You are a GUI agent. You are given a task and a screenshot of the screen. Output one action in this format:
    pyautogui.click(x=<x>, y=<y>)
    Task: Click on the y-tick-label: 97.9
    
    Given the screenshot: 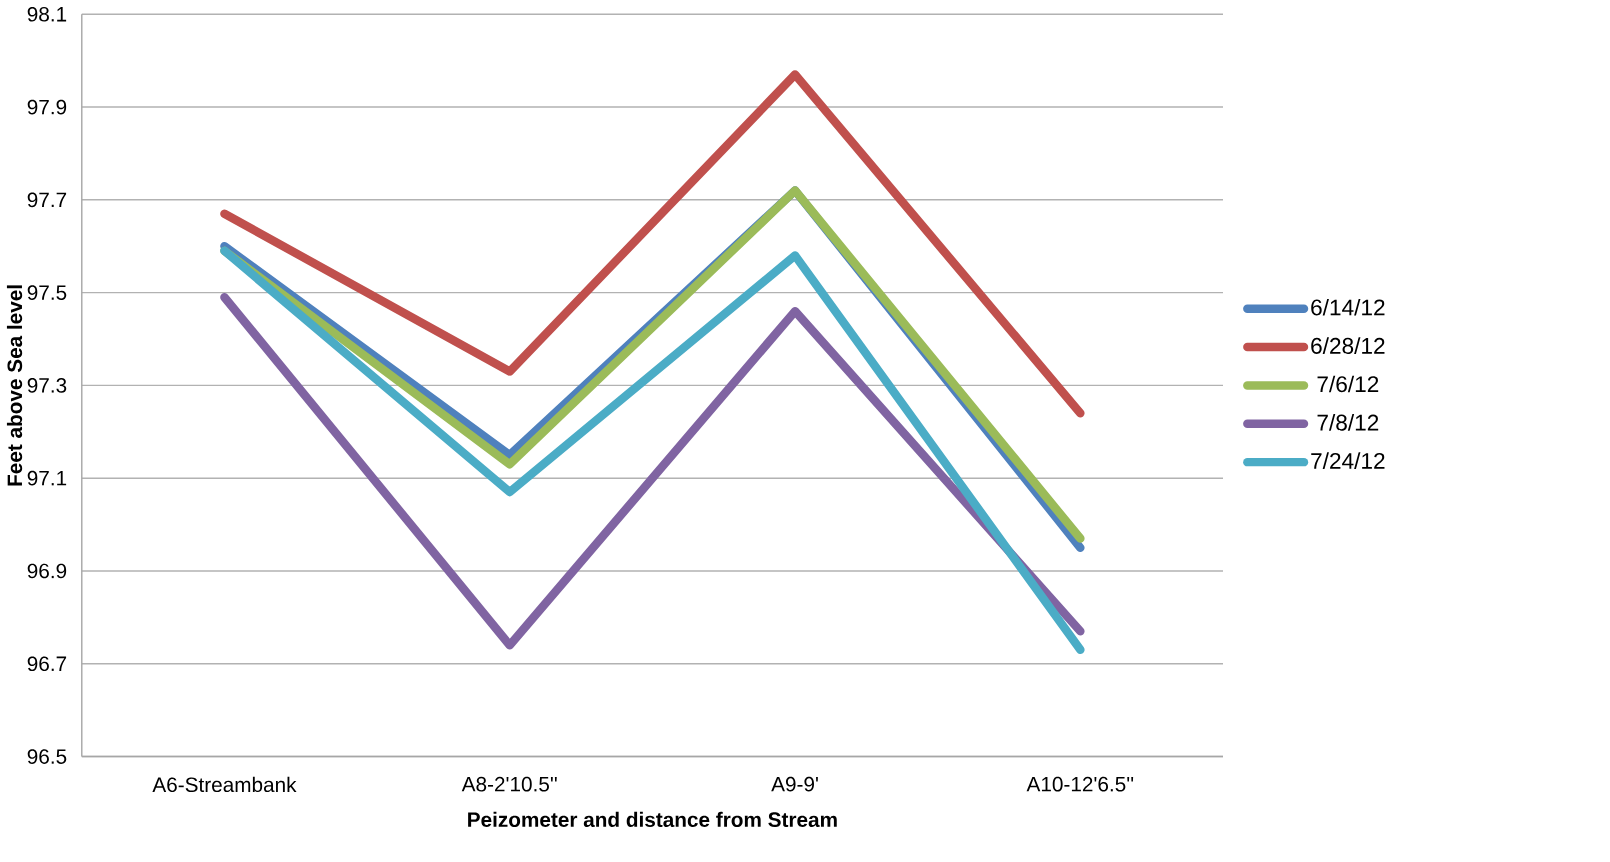 What is the action you would take?
    pyautogui.click(x=47, y=107)
    